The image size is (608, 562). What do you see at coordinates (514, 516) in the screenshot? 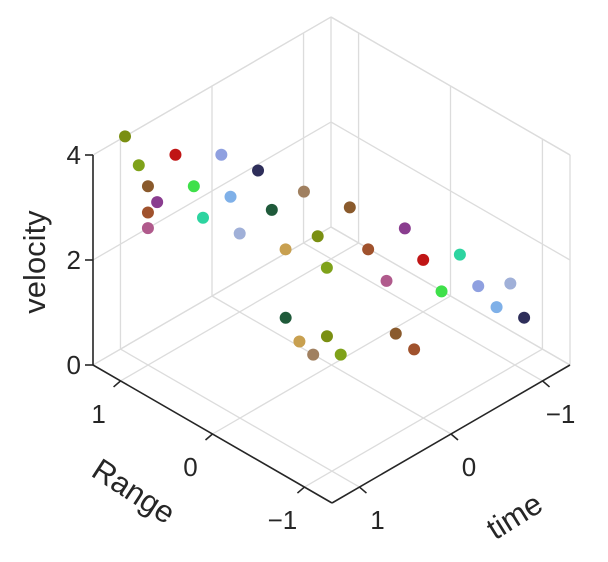
I see `x-axis-title: time` at bounding box center [514, 516].